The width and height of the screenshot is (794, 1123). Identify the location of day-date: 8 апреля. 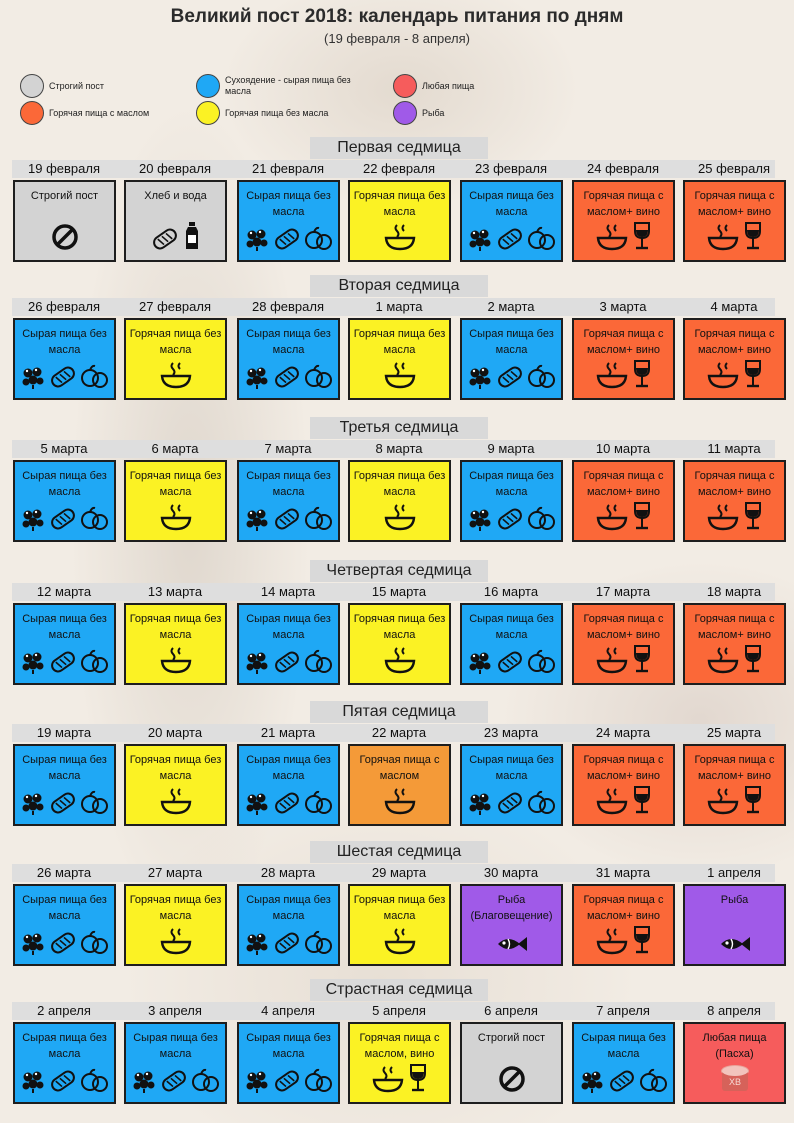
(734, 1010).